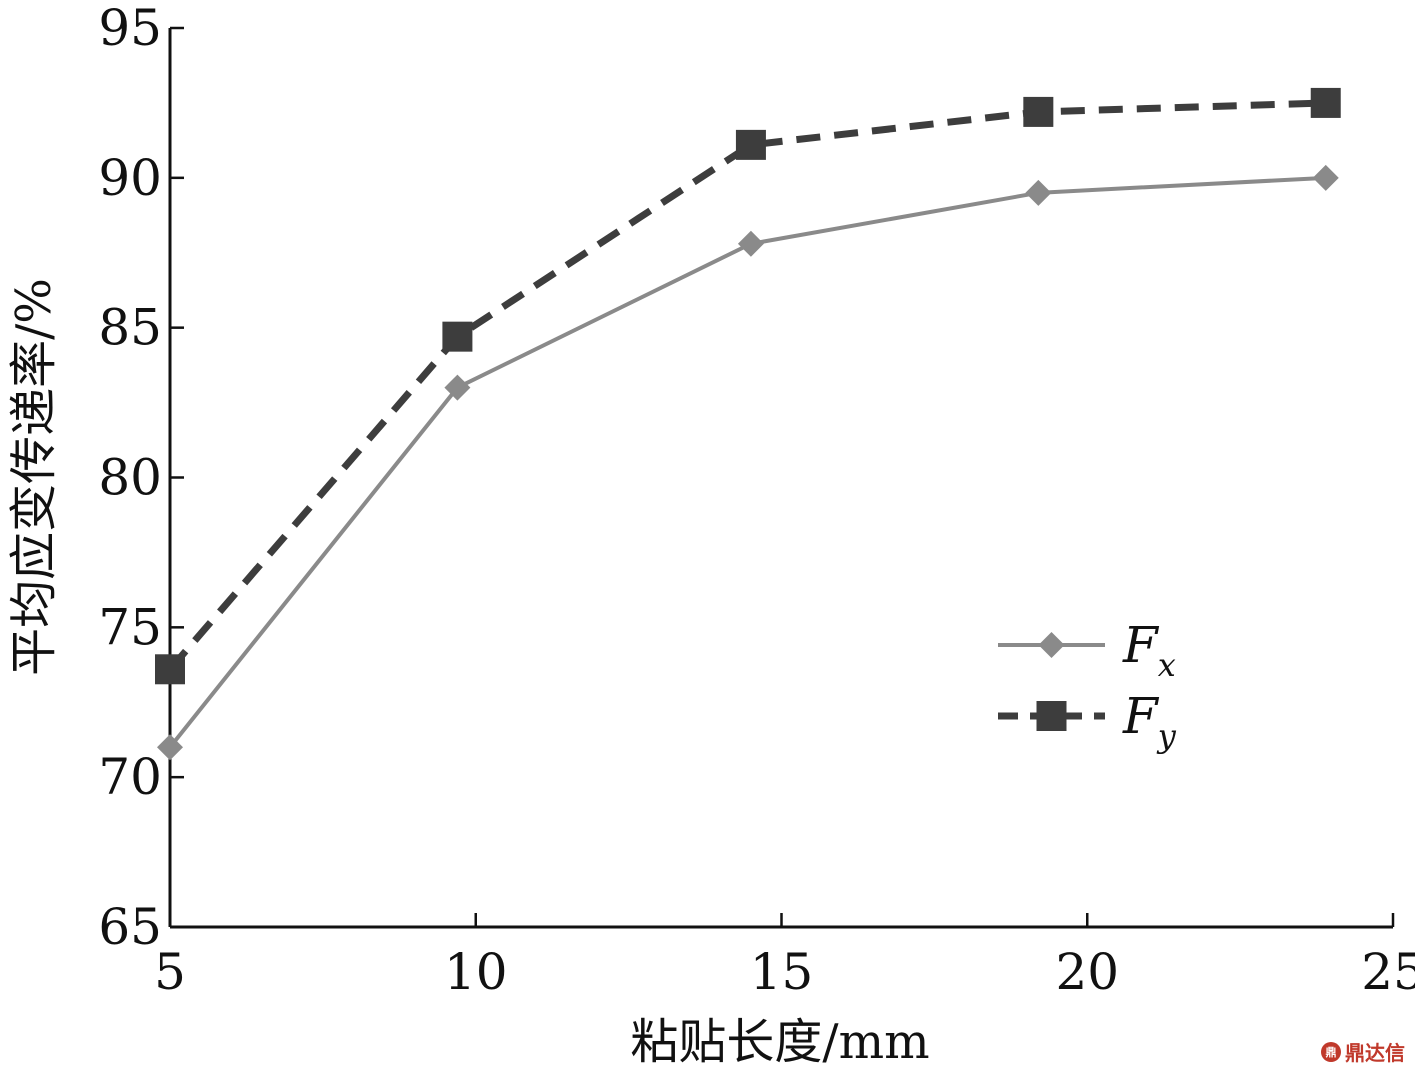  What do you see at coordinates (130, 478) in the screenshot?
I see `y-tick-label: 80` at bounding box center [130, 478].